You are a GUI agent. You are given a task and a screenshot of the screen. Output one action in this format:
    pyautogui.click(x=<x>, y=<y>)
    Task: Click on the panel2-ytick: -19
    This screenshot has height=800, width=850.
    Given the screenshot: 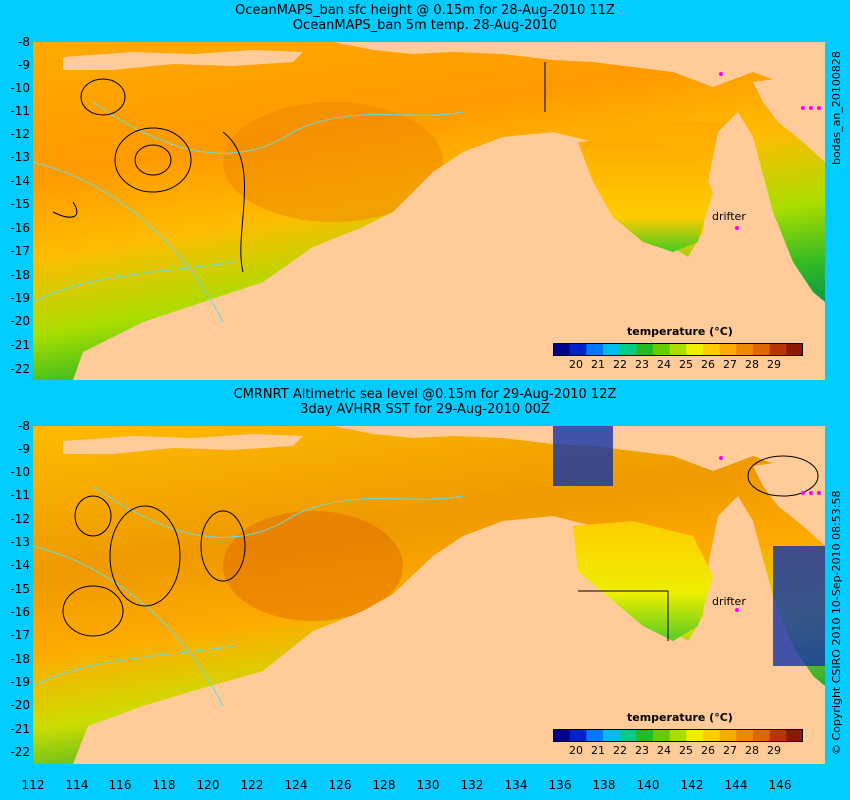 What is the action you would take?
    pyautogui.click(x=20, y=682)
    